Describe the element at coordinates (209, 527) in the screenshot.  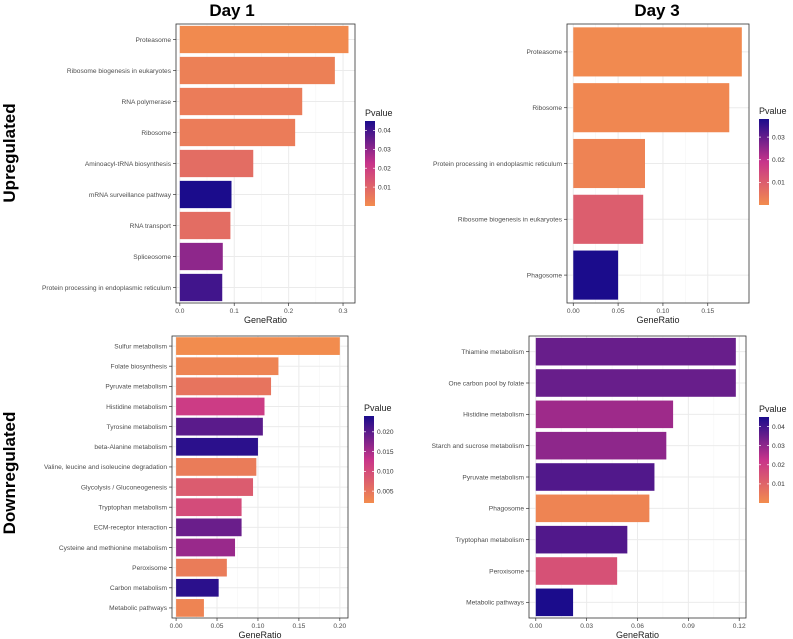
I see `bar-ecm-receptor-interaction` at that location.